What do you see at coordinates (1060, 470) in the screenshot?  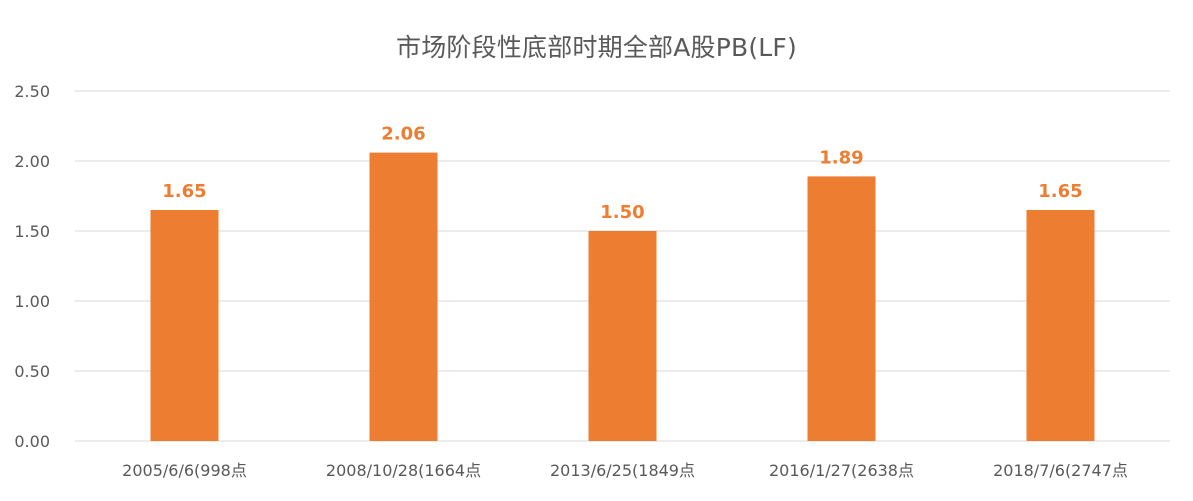 I see `x-category-label: 2018/7/6(2747点` at bounding box center [1060, 470].